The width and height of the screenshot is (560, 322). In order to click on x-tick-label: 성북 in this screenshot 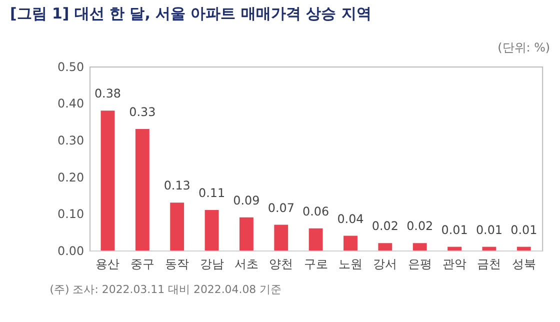, I will do `click(524, 263)`.